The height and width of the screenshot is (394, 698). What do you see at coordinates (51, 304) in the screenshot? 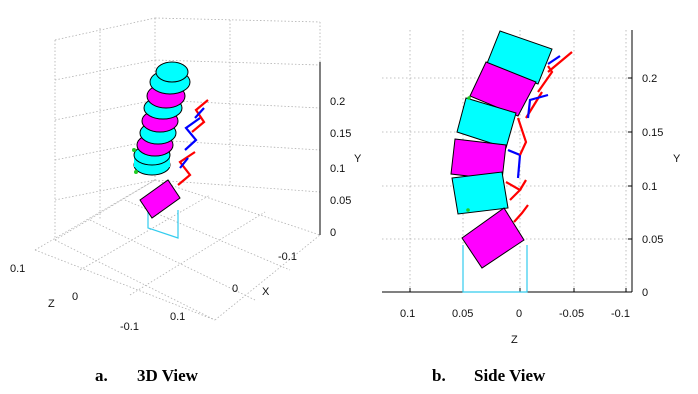
I see `z-axis-label-3d: Z` at bounding box center [51, 304].